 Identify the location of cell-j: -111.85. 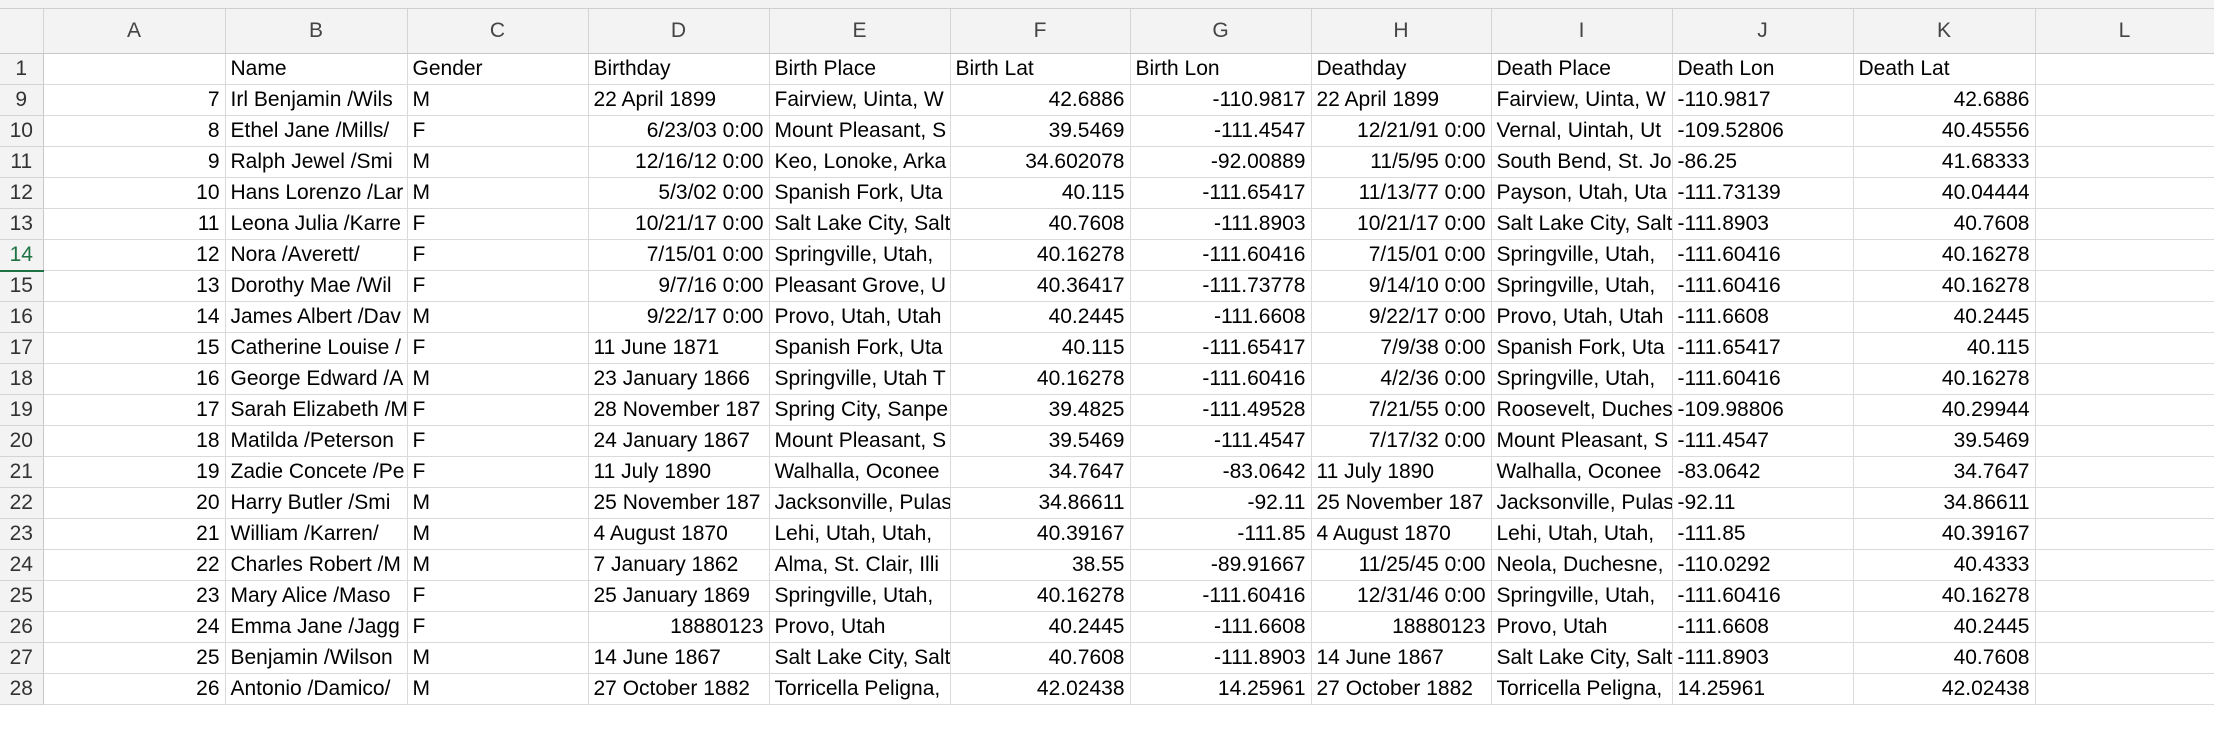
(1763, 534).